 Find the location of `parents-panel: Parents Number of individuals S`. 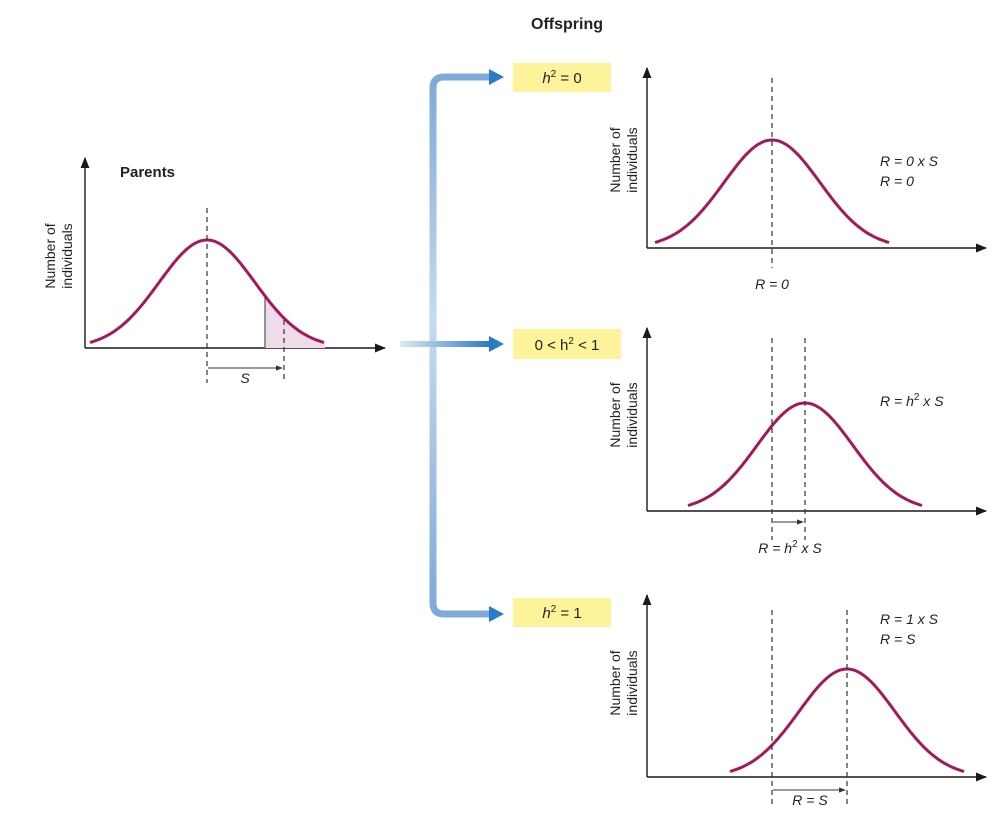

parents-panel: Parents Number of individuals S is located at coordinates (214, 271).